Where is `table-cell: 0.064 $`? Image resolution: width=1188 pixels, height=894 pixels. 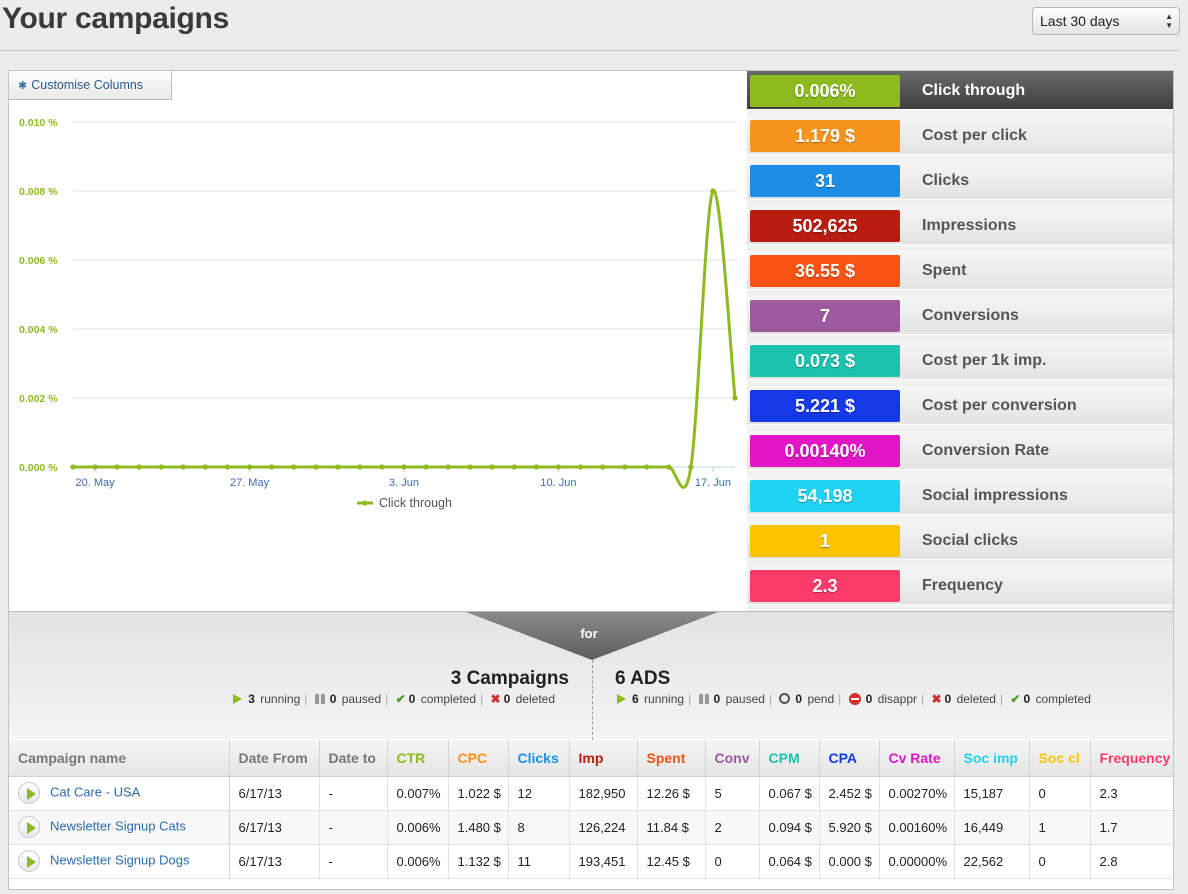 table-cell: 0.064 $ is located at coordinates (789, 861).